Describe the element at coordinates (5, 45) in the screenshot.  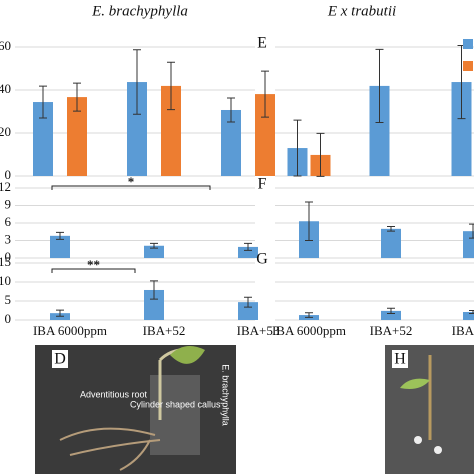
I see `y-tick-label: 60` at that location.